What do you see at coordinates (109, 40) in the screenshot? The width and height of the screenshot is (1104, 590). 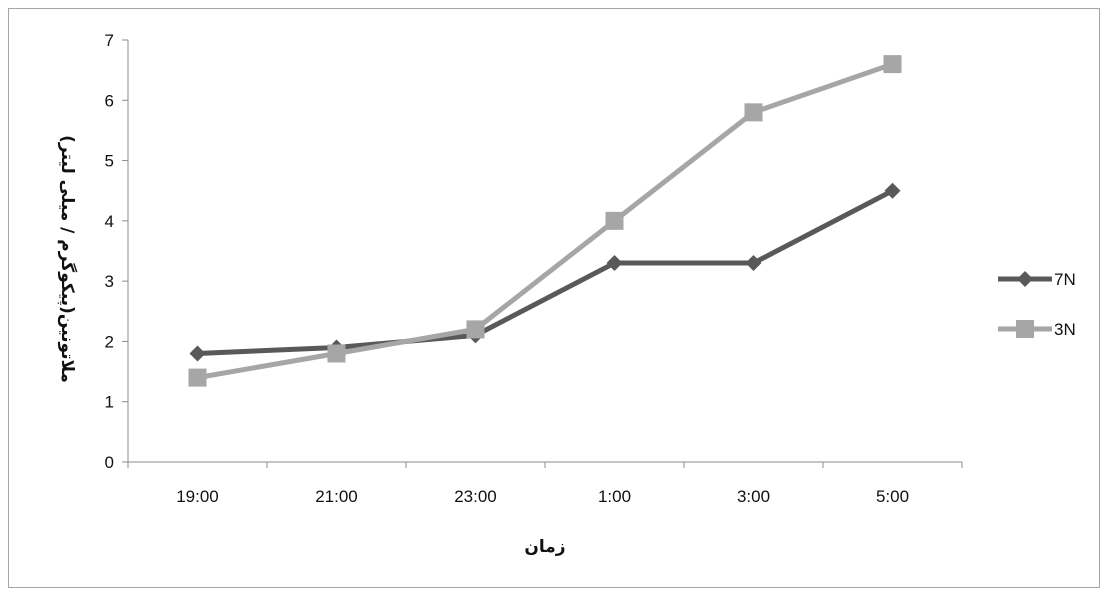 I see `y-tick-label: 7` at bounding box center [109, 40].